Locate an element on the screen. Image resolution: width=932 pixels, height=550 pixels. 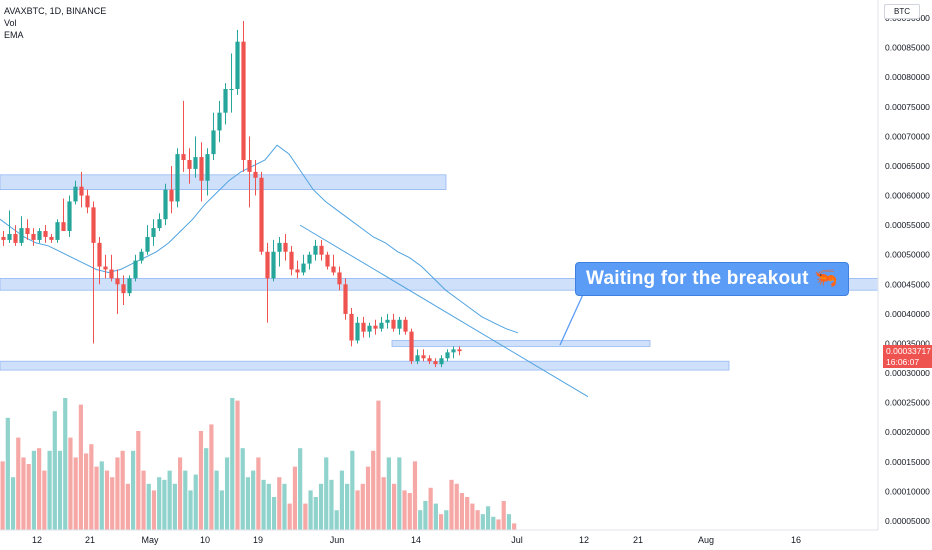
bar-countdown: 16:06:07 is located at coordinates (903, 362).